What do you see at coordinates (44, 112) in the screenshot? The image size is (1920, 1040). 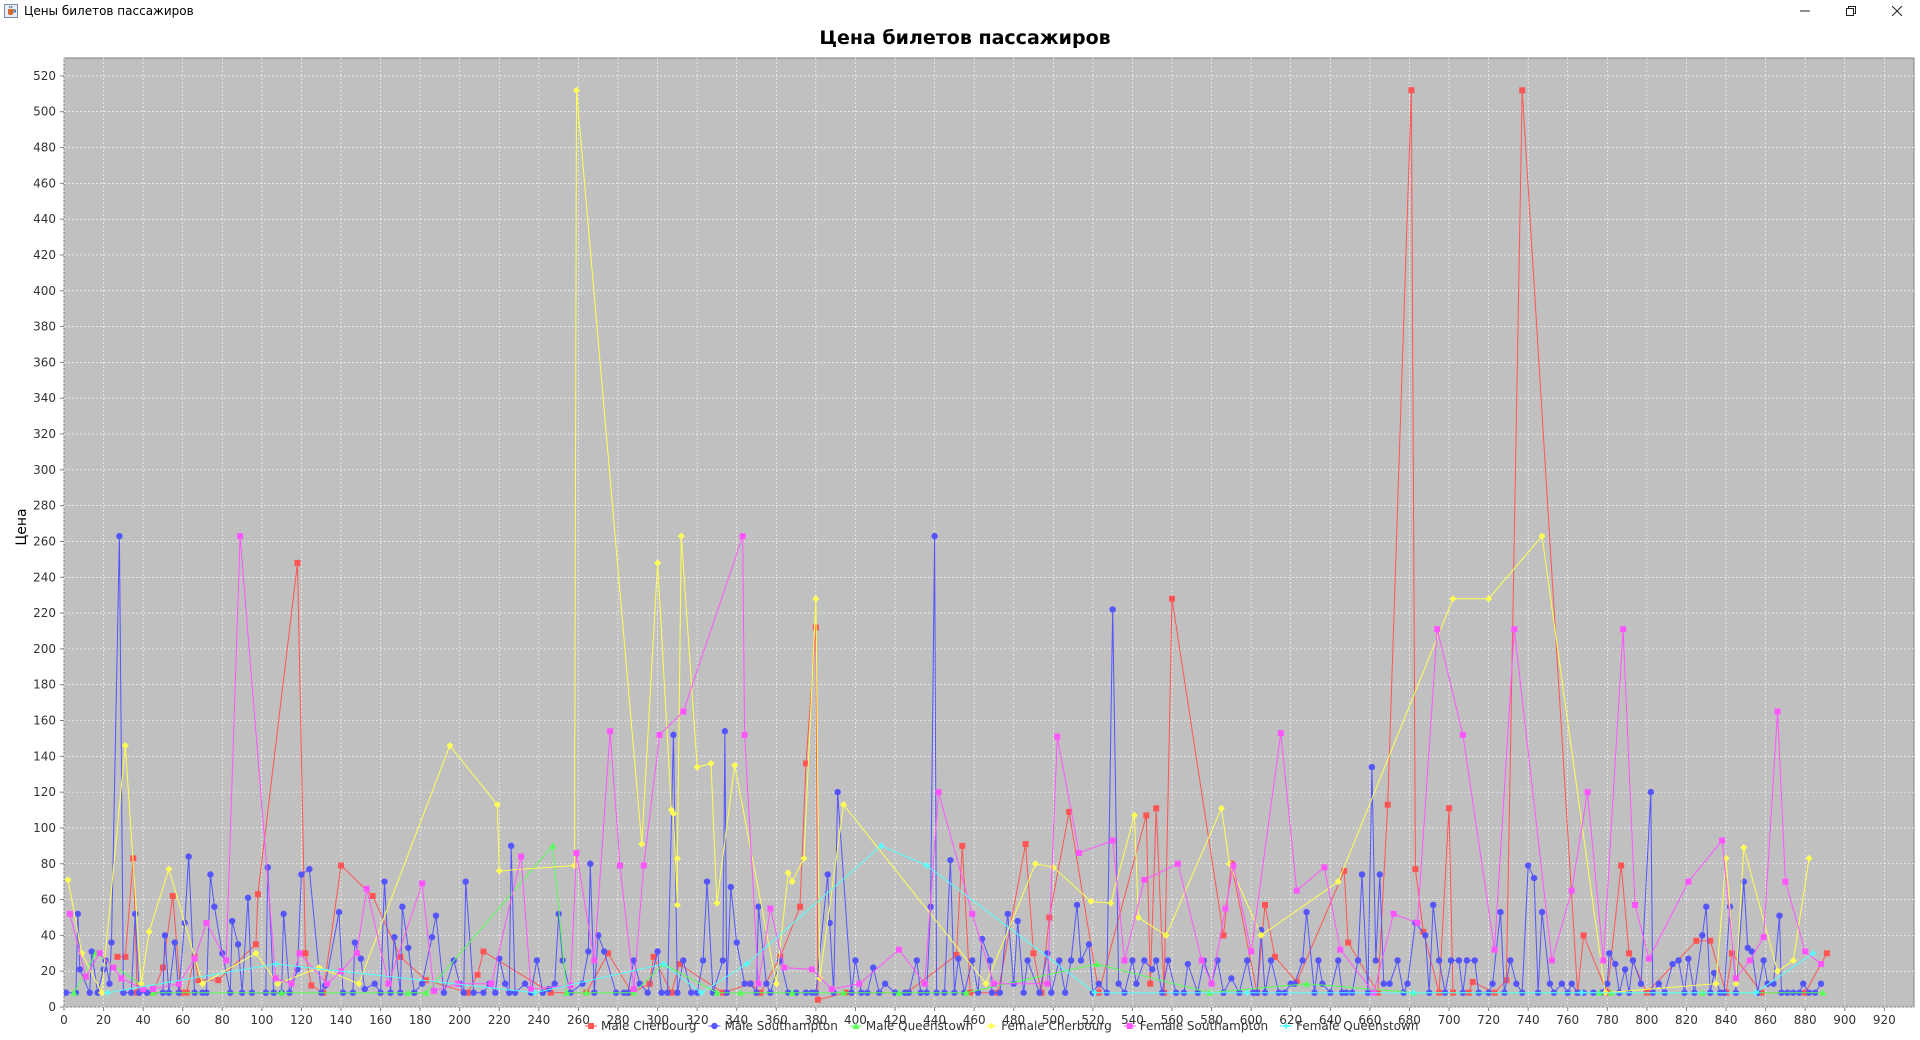 I see `y-tick-label: 500` at bounding box center [44, 112].